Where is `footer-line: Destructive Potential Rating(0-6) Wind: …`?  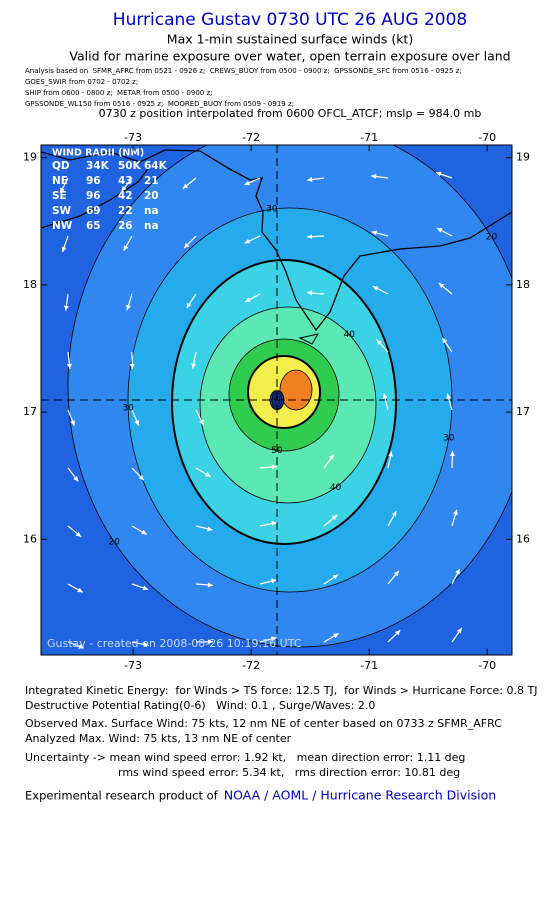
footer-line: Destructive Potential Rating(0-6) Wind: … is located at coordinates (200, 705).